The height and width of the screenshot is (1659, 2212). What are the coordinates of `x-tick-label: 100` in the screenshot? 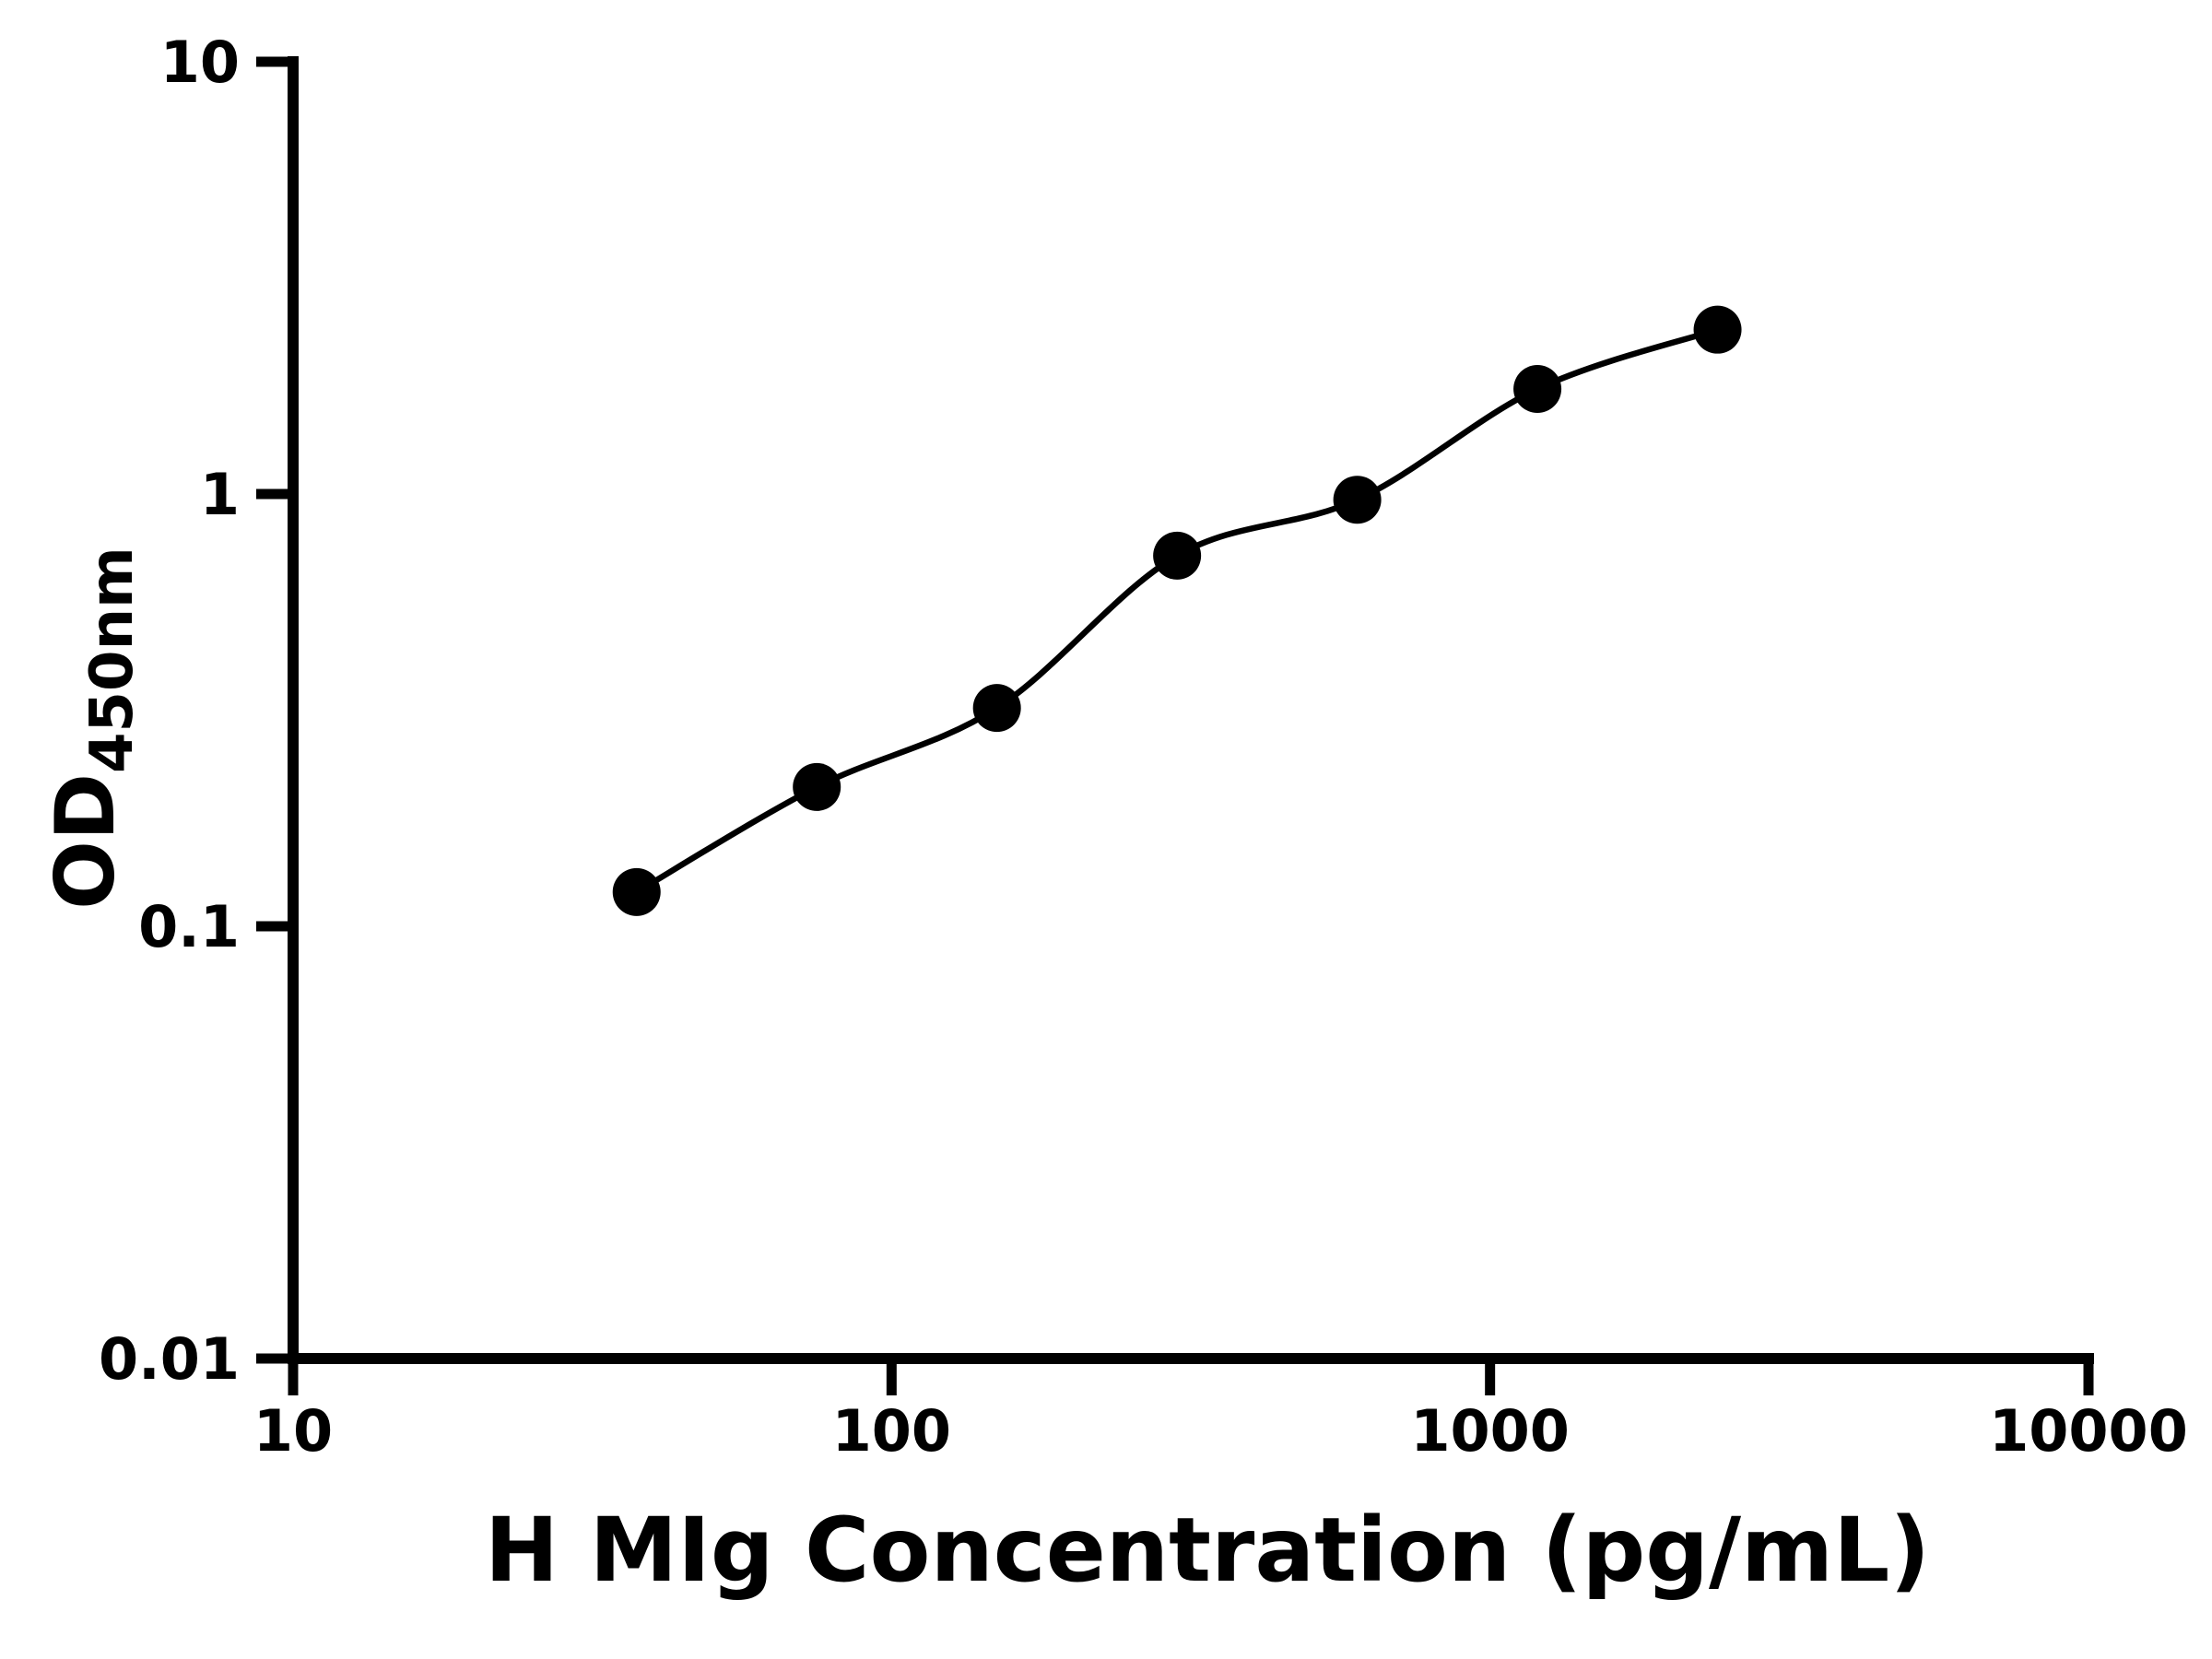 It's located at (891, 1431).